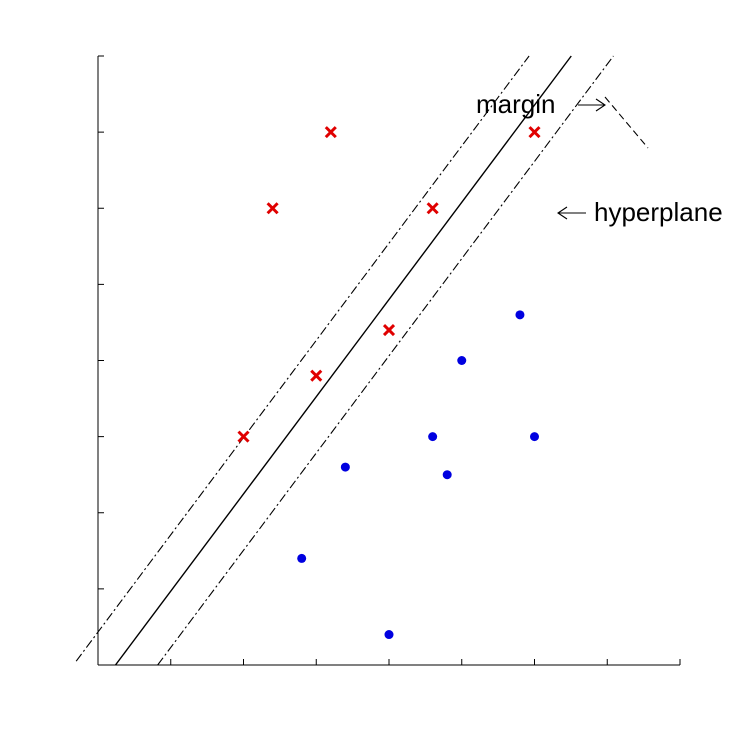 The image size is (750, 750). Describe the element at coordinates (600, 105) in the screenshot. I see `margin-arrow-head` at that location.